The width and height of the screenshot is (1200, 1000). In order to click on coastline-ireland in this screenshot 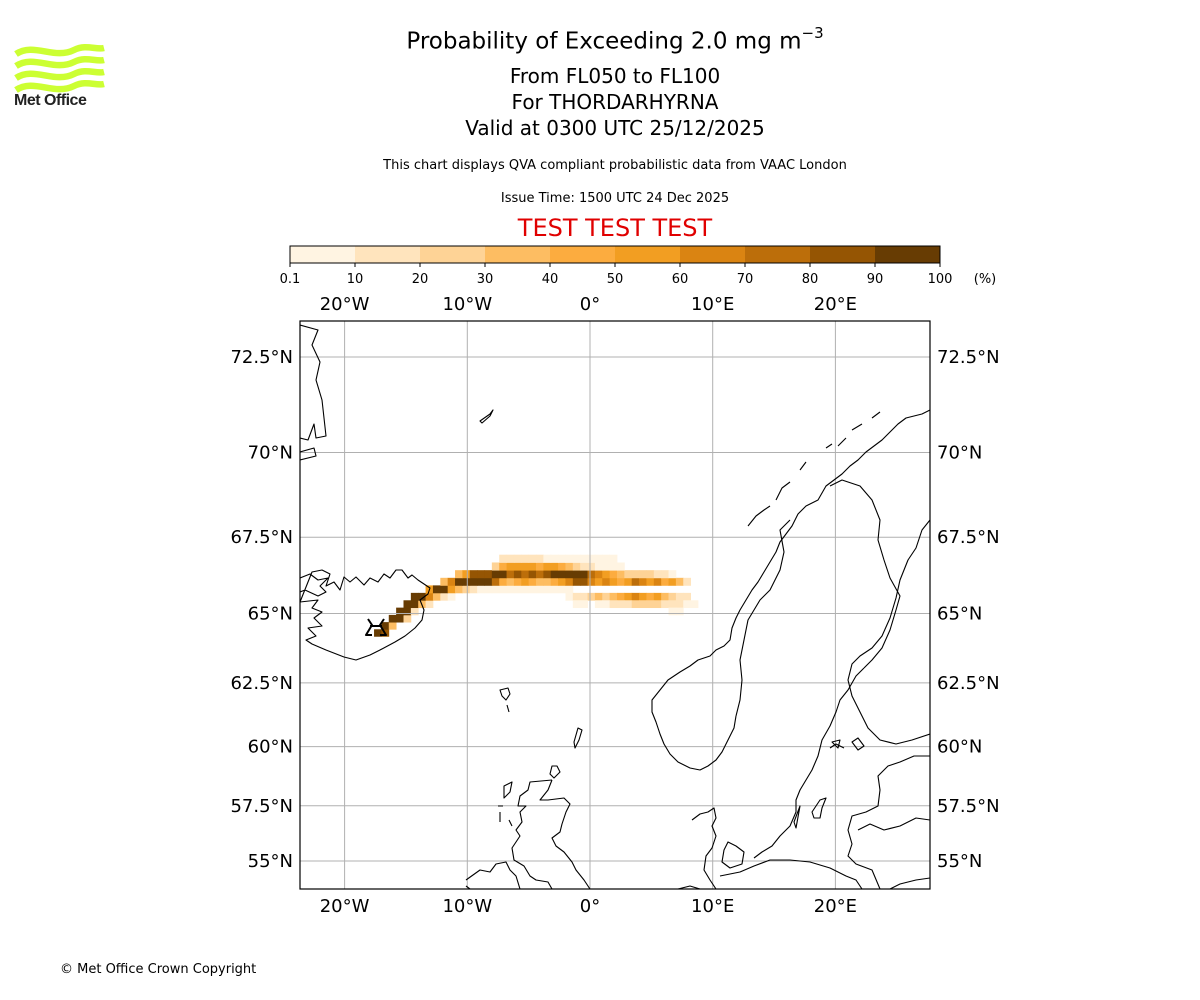, I will do `click(493, 875)`.